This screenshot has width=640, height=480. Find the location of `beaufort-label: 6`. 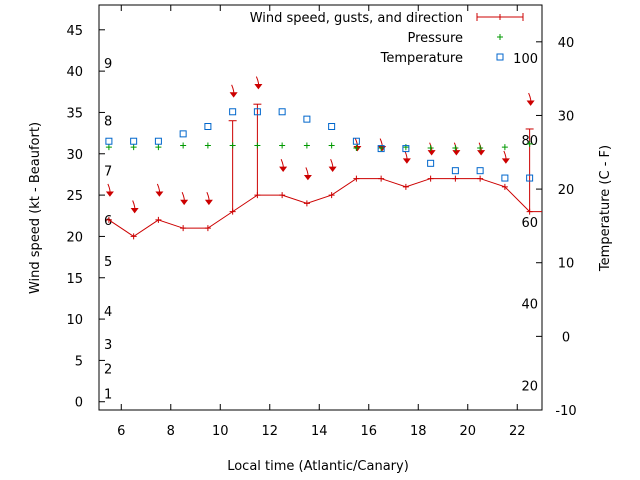

beaufort-label: 6 is located at coordinates (108, 221).